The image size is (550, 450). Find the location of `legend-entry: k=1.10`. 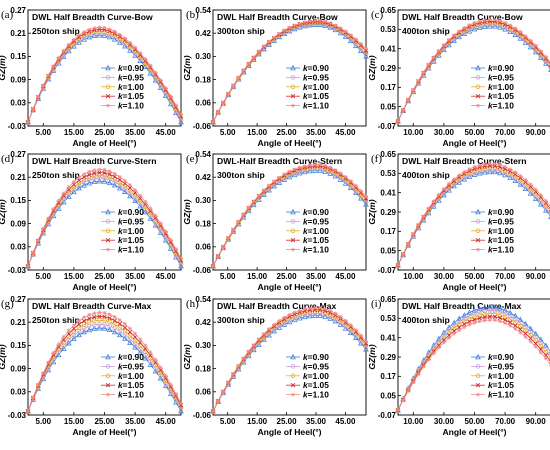

legend-entry: k=1.10 is located at coordinates (492, 106).